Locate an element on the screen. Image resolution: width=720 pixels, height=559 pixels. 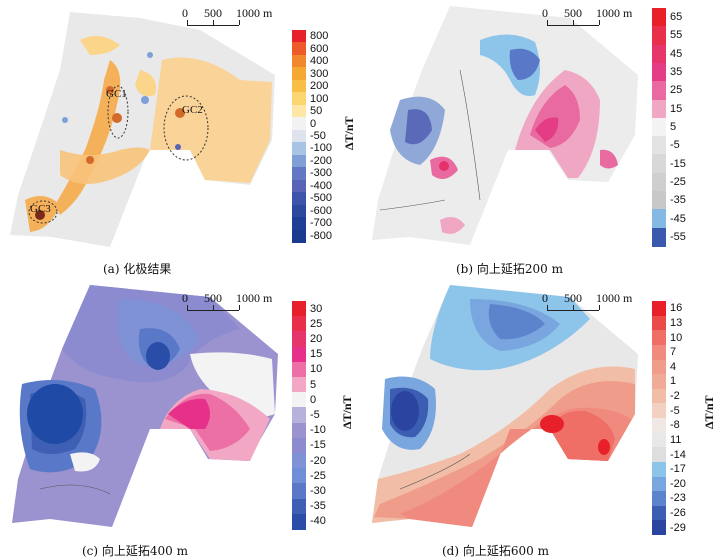
legend-tick-label: 1 is located at coordinates (673, 381).